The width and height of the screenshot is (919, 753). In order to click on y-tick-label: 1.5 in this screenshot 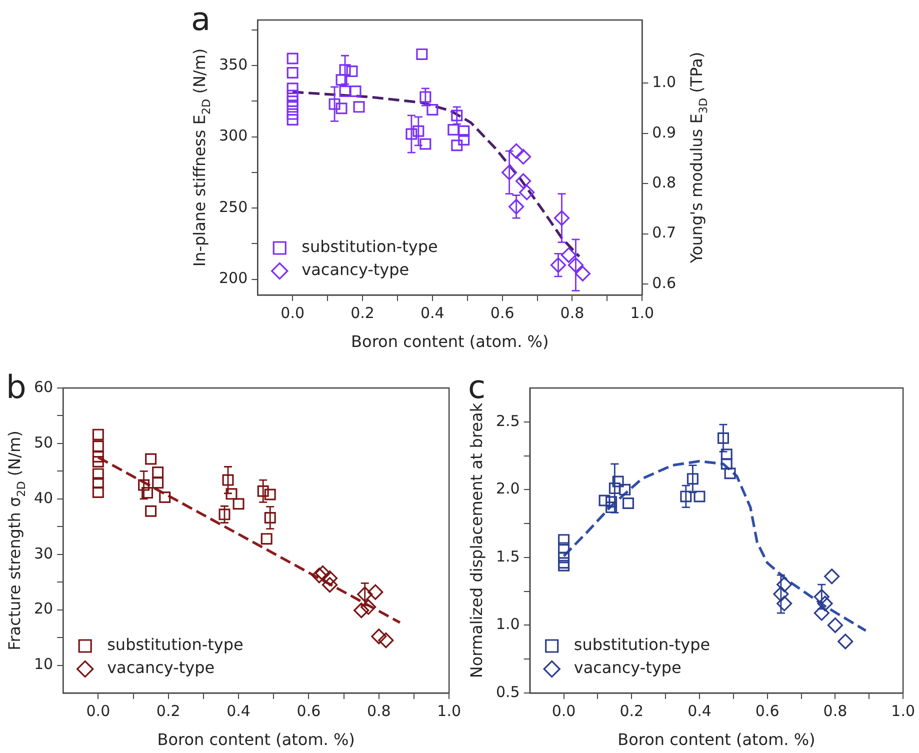, I will do `click(508, 556)`.